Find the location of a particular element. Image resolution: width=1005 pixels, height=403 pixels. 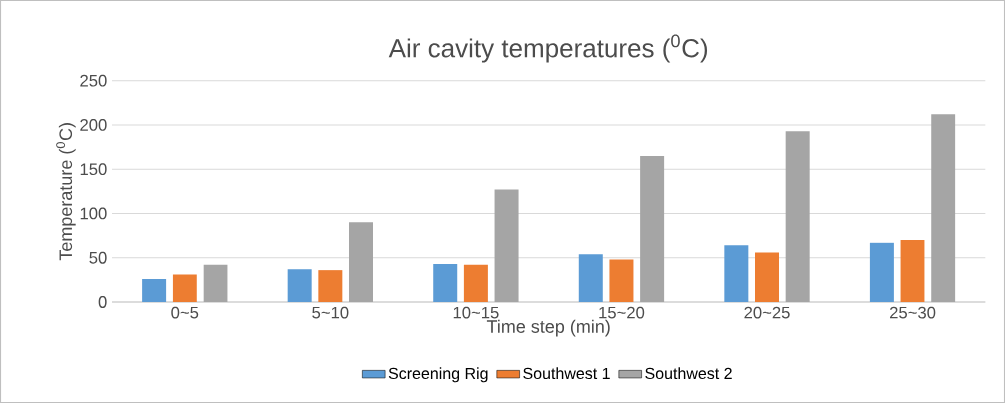

y-tick-label: 200 is located at coordinates (93, 125).